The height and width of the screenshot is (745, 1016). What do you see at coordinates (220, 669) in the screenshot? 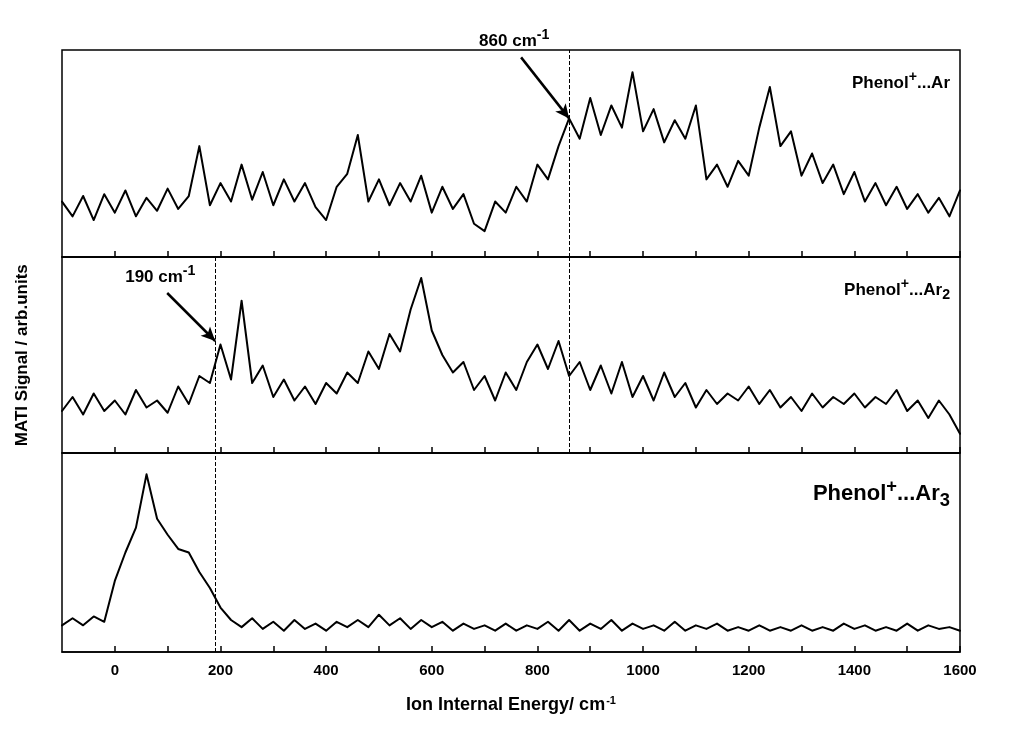
I see `x-tick-label: 200` at bounding box center [220, 669].